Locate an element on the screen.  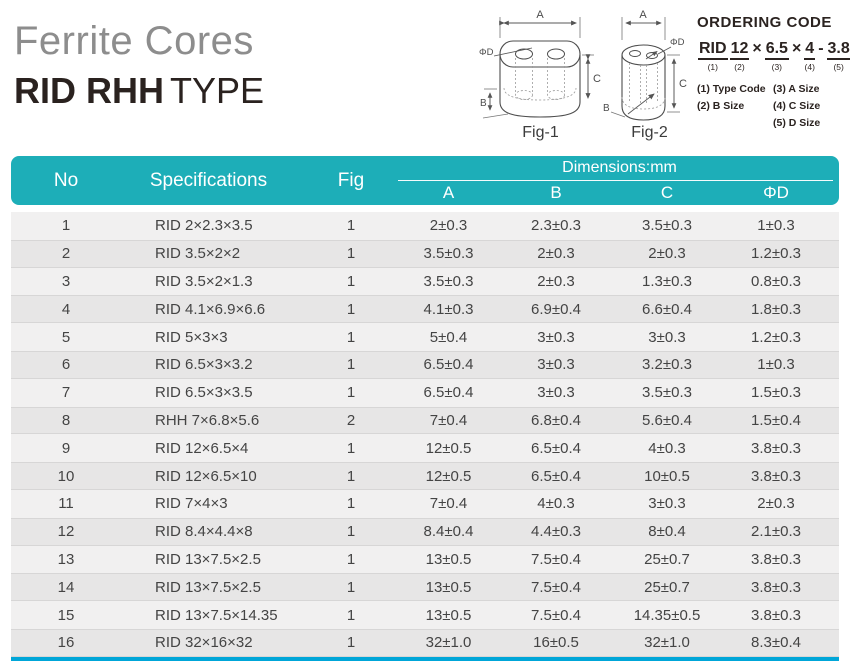
cell-no: 16 is located at coordinates (66, 643).